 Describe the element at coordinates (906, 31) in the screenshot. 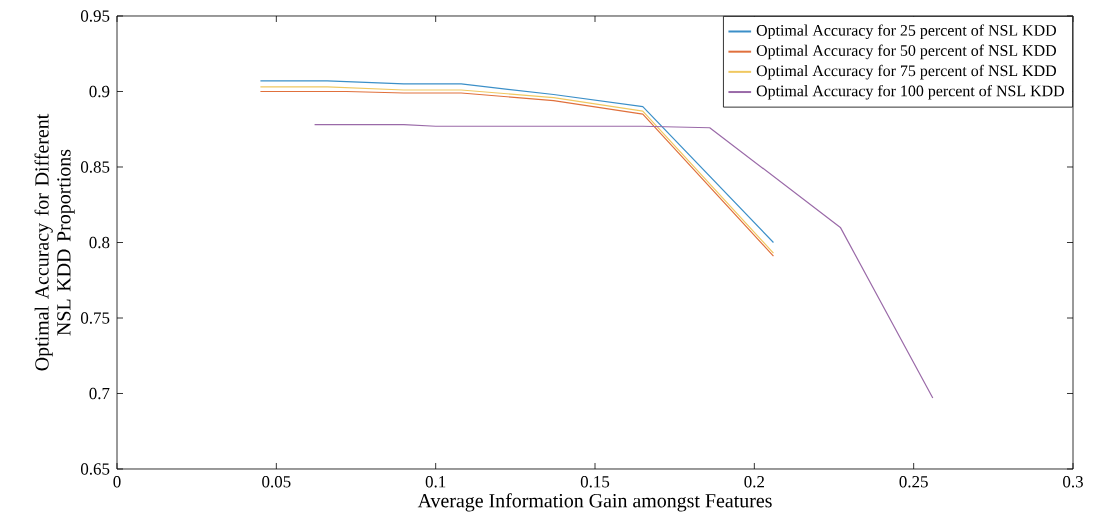

I see `legend-label: Optimal Accuracy for 25 percent of NSL KDD` at that location.